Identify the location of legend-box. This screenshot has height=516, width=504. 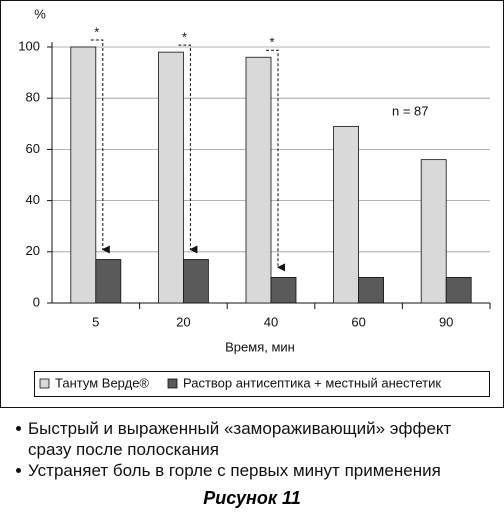
(262, 384).